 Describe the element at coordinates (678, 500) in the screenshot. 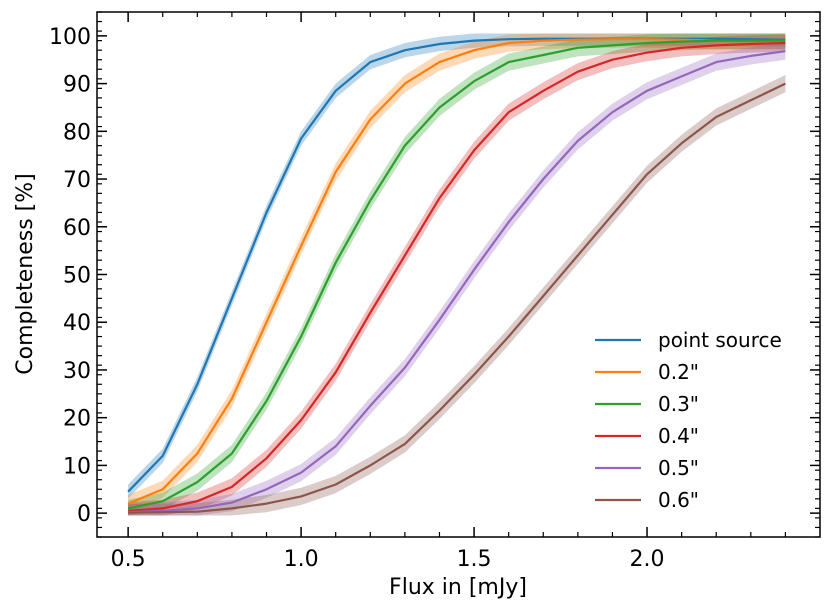

I see `legend-label-6: 0.6"` at that location.